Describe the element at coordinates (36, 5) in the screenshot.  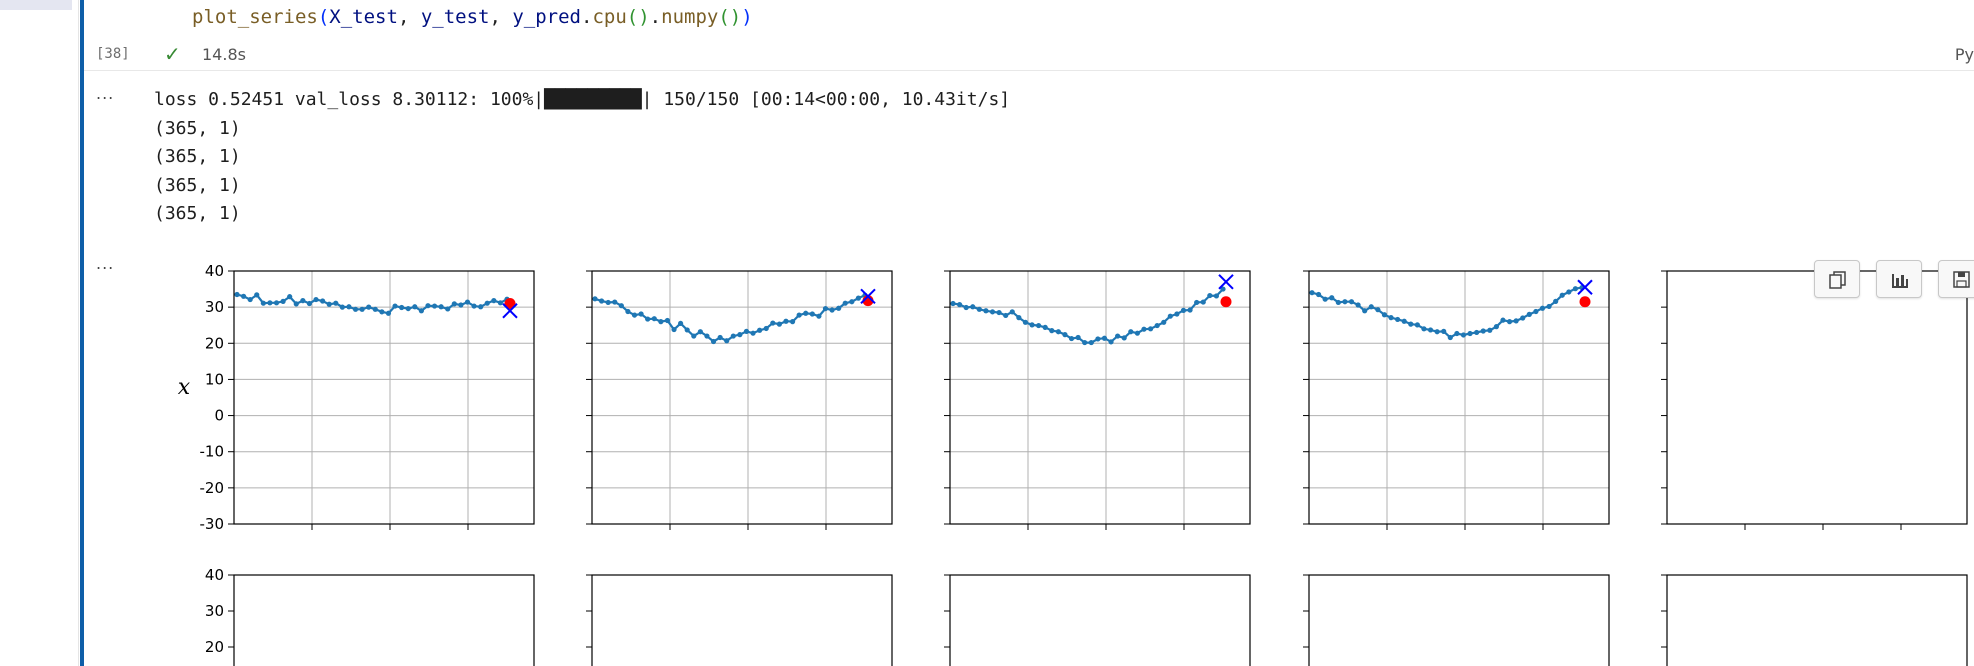
I see `sidebar-active-item` at that location.